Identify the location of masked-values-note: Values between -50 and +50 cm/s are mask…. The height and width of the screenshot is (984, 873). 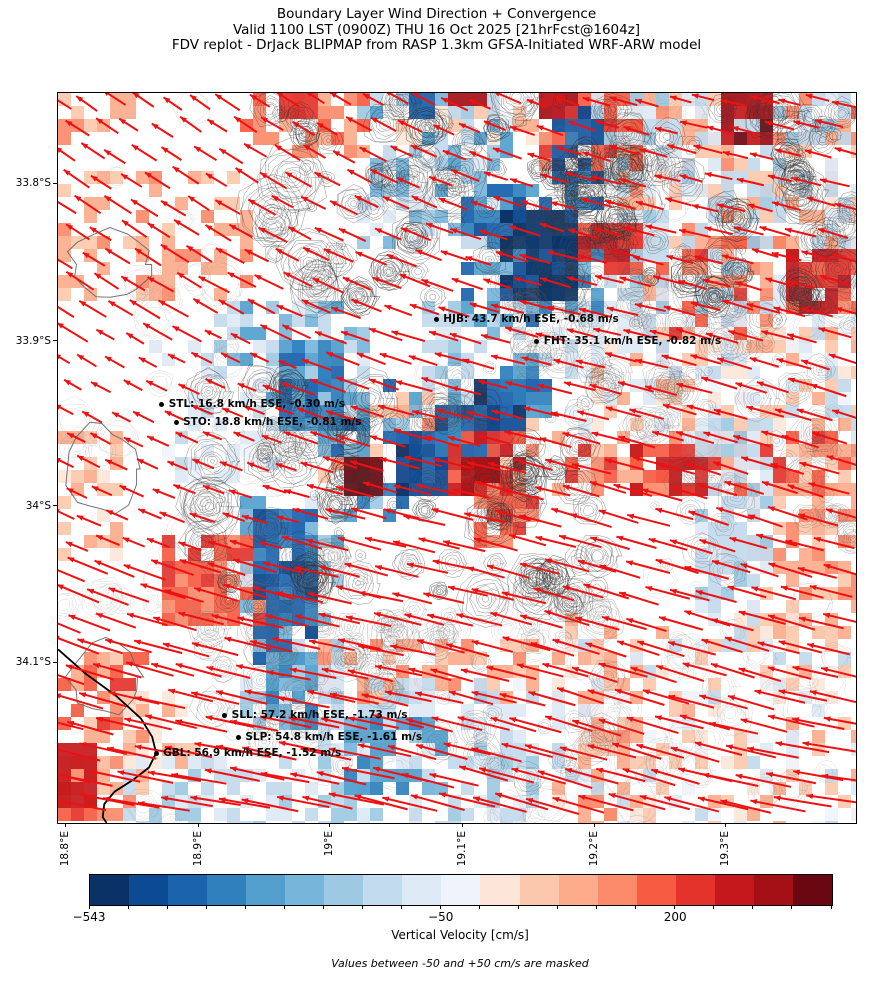
(460, 963).